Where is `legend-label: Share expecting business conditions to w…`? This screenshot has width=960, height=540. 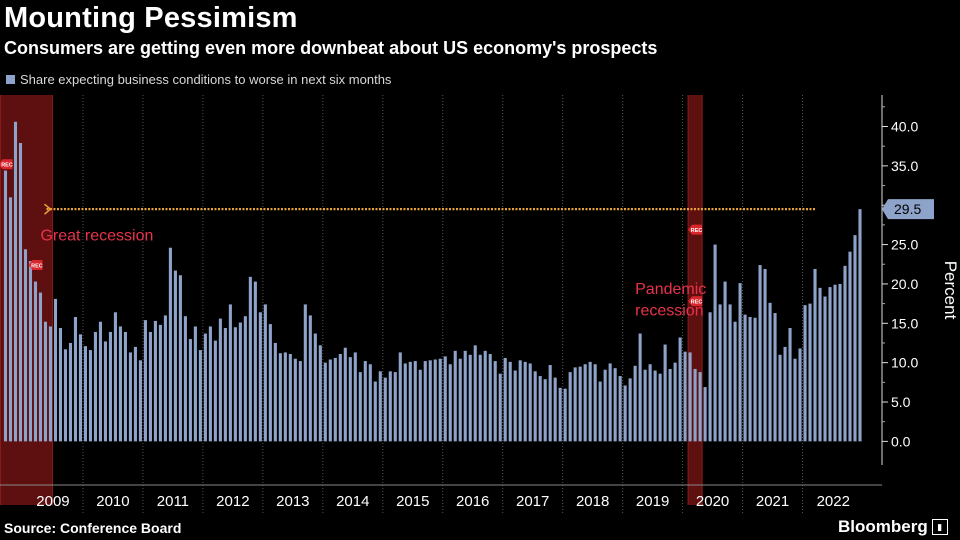 legend-label: Share expecting business conditions to w… is located at coordinates (206, 79).